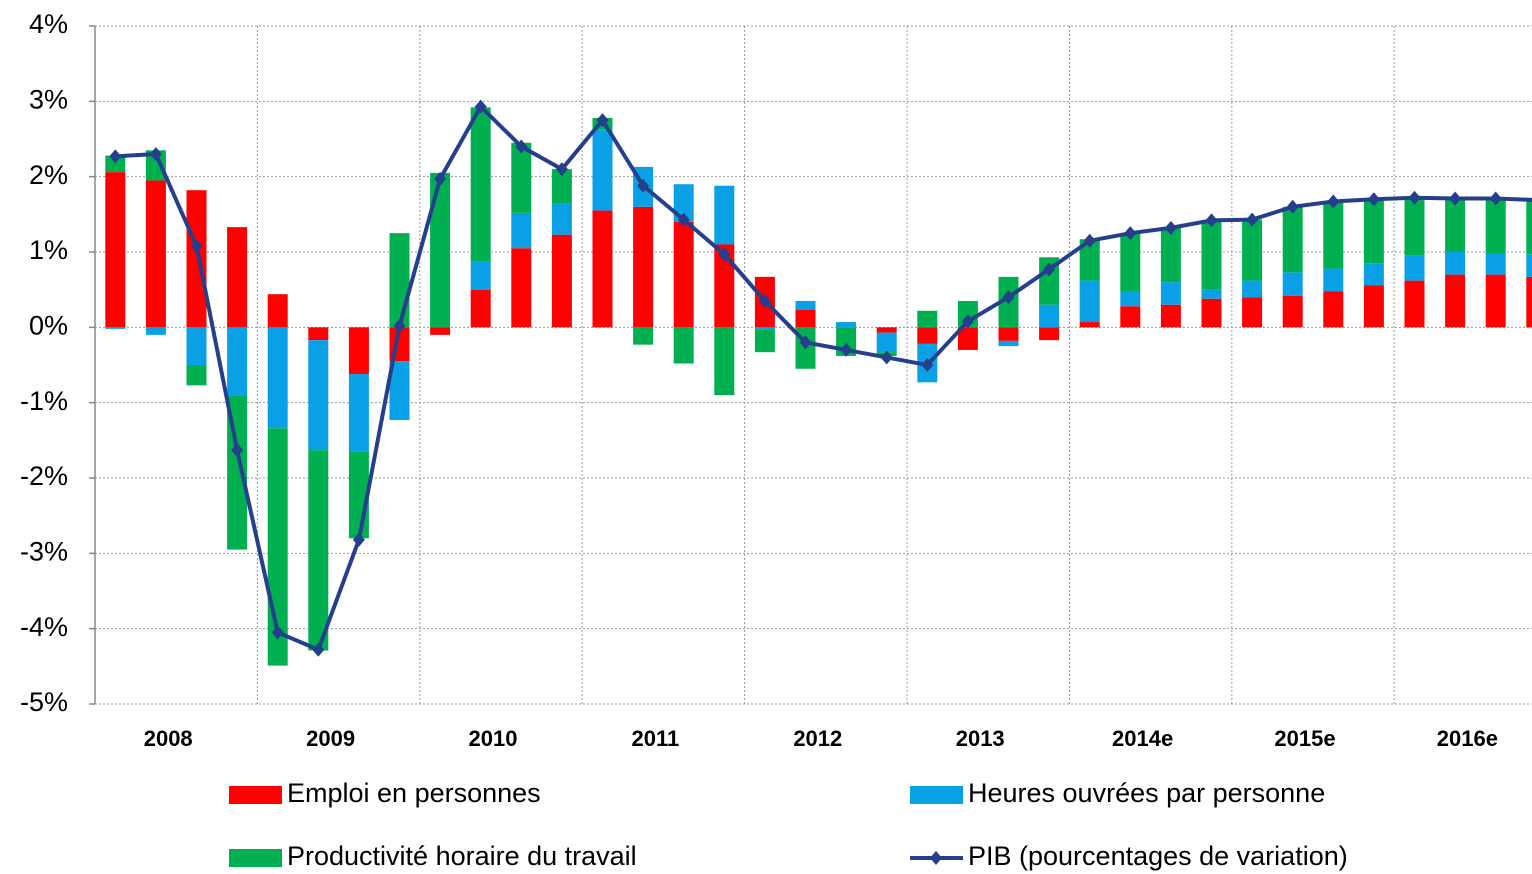 This screenshot has height=874, width=1532. Describe the element at coordinates (48, 250) in the screenshot. I see `y-tick-label: 1%` at that location.